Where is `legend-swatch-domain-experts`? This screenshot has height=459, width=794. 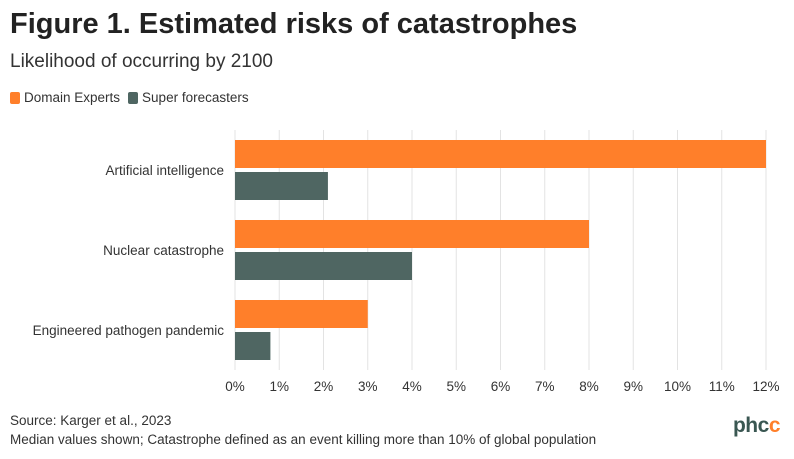 legend-swatch-domain-experts is located at coordinates (15, 97).